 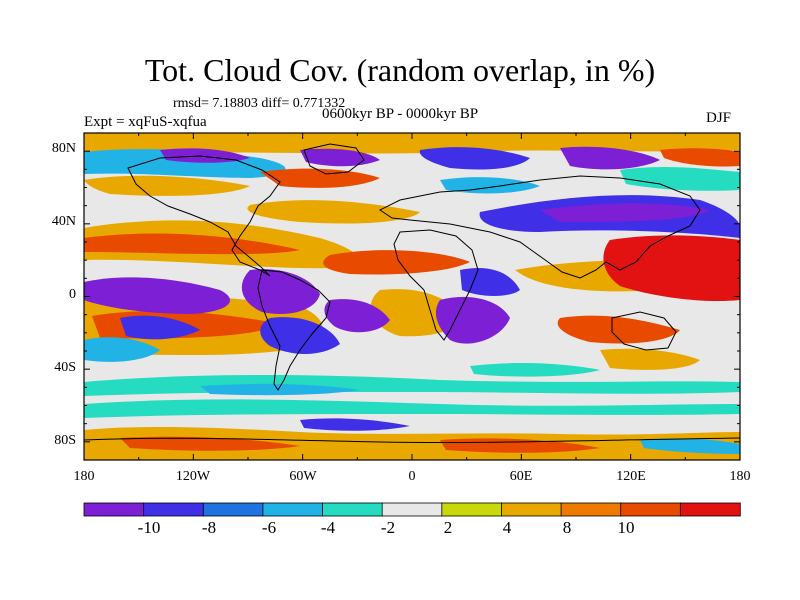 I want to click on season-label: DJF, so click(x=719, y=118).